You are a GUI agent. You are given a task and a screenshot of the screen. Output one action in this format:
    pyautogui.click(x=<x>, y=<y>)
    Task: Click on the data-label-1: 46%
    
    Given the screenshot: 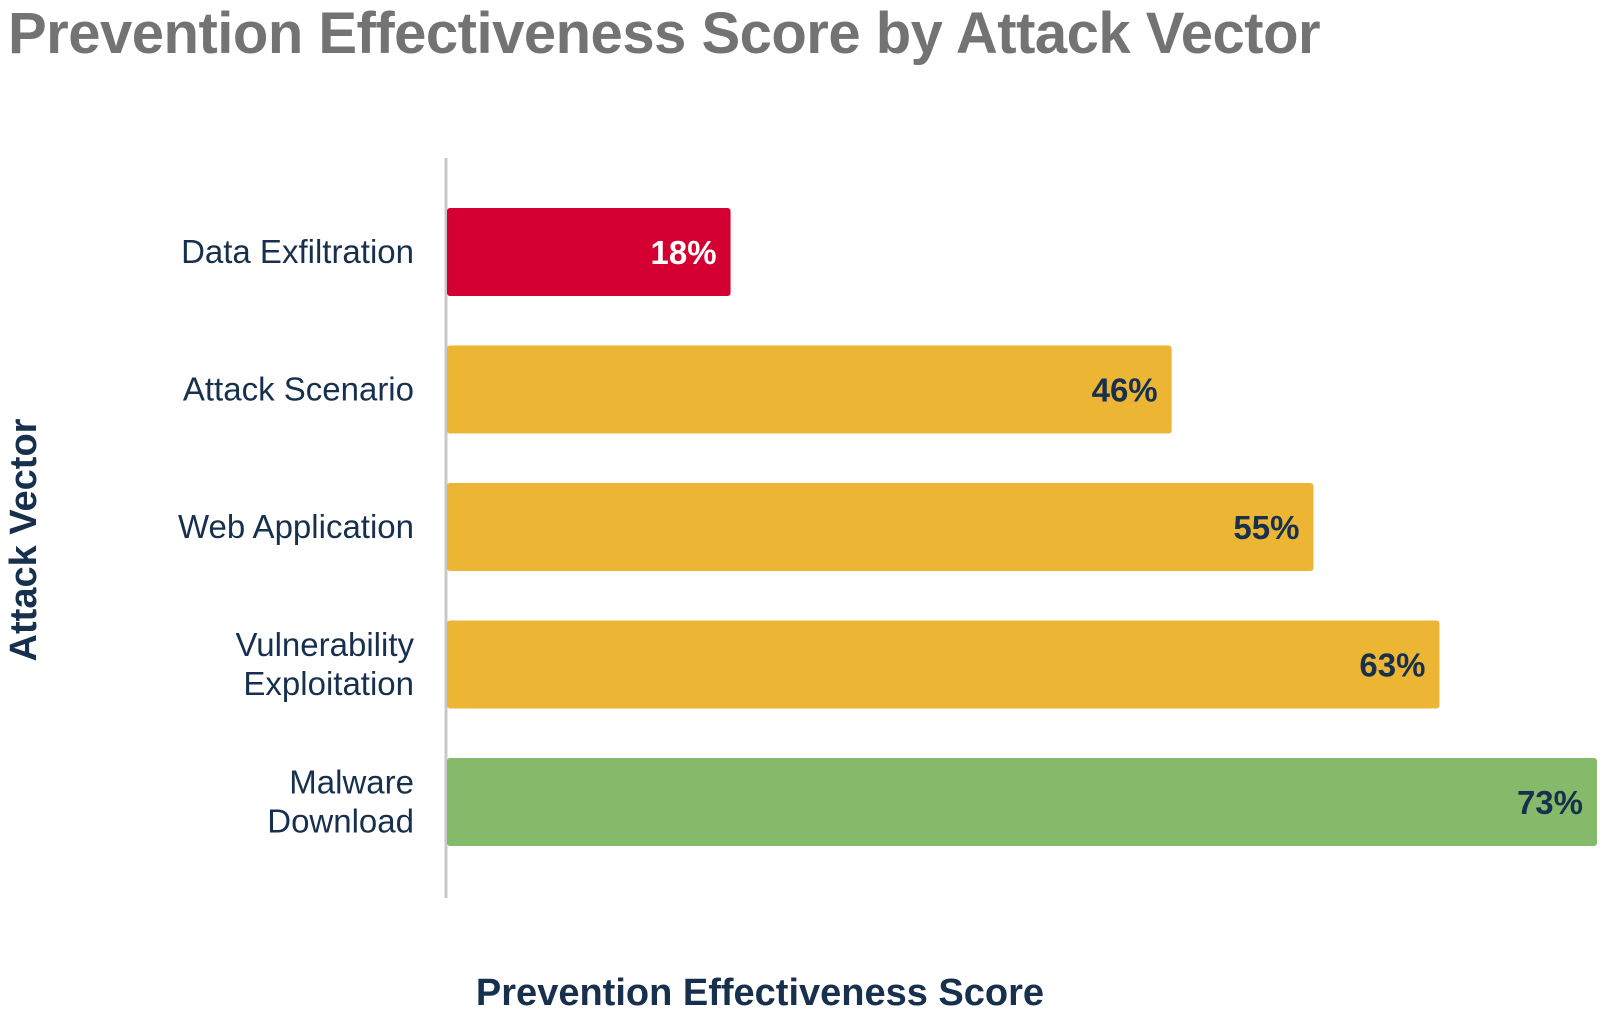 What is the action you would take?
    pyautogui.click(x=1125, y=390)
    